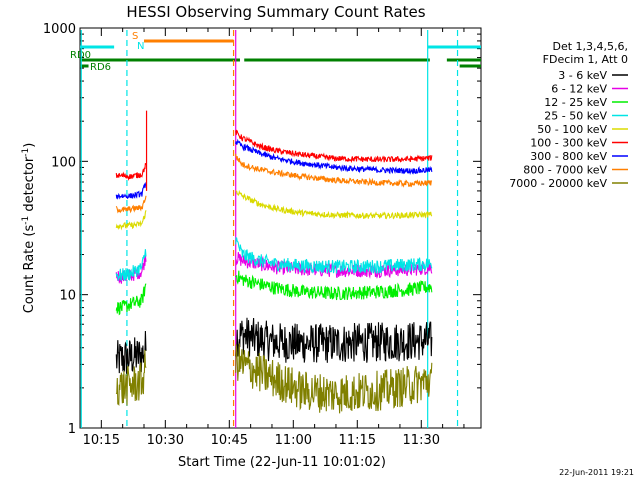 The image size is (640, 485). I want to click on x-tick-label: 11:30, so click(421, 440).